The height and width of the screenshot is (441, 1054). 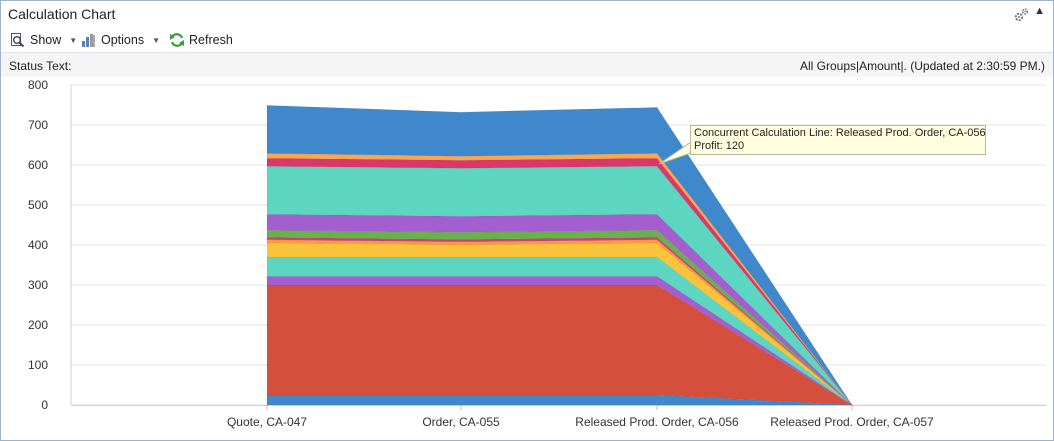 What do you see at coordinates (40, 66) in the screenshot?
I see `status-label: Status Text:` at bounding box center [40, 66].